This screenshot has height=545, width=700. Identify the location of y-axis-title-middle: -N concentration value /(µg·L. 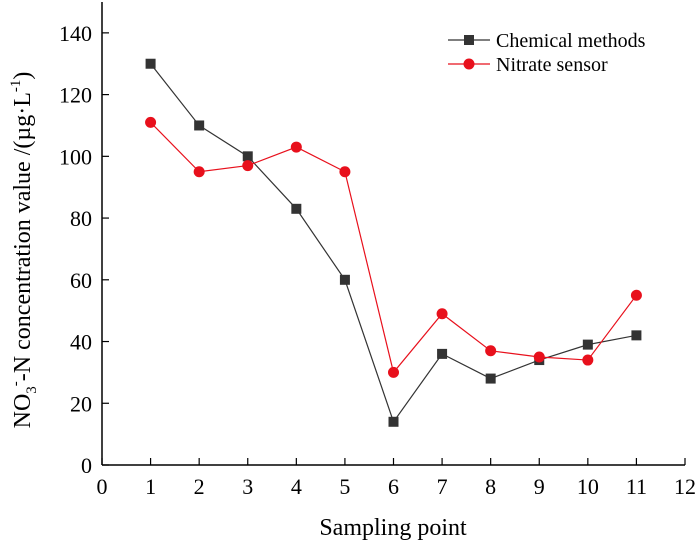
(23, 236).